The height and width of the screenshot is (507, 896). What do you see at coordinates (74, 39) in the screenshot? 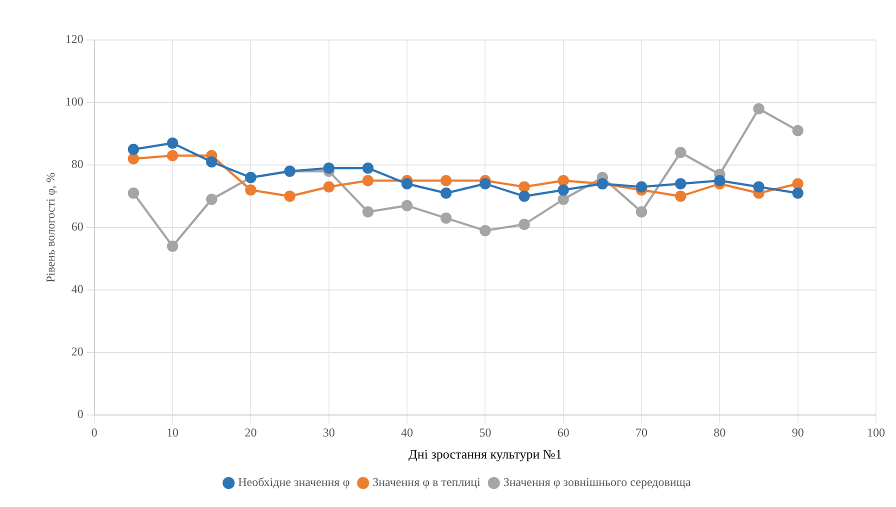
I see `y-tick-label: 120` at bounding box center [74, 39].